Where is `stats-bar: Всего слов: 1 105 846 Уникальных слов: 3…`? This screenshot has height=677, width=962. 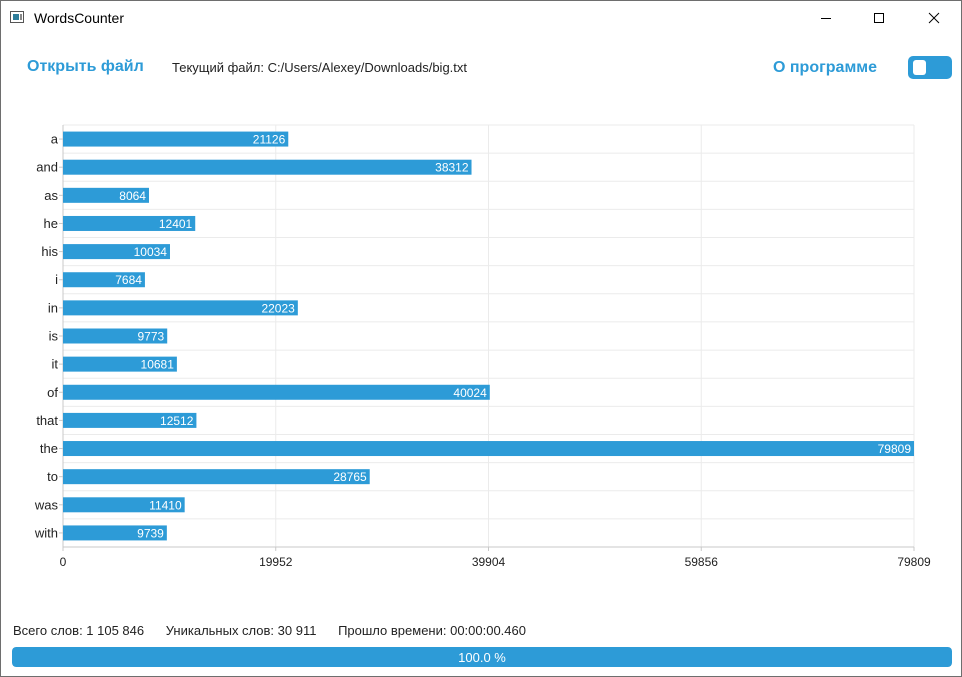
stats-bar: Всего слов: 1 105 846 Уникальных слов: 3… is located at coordinates (278, 630).